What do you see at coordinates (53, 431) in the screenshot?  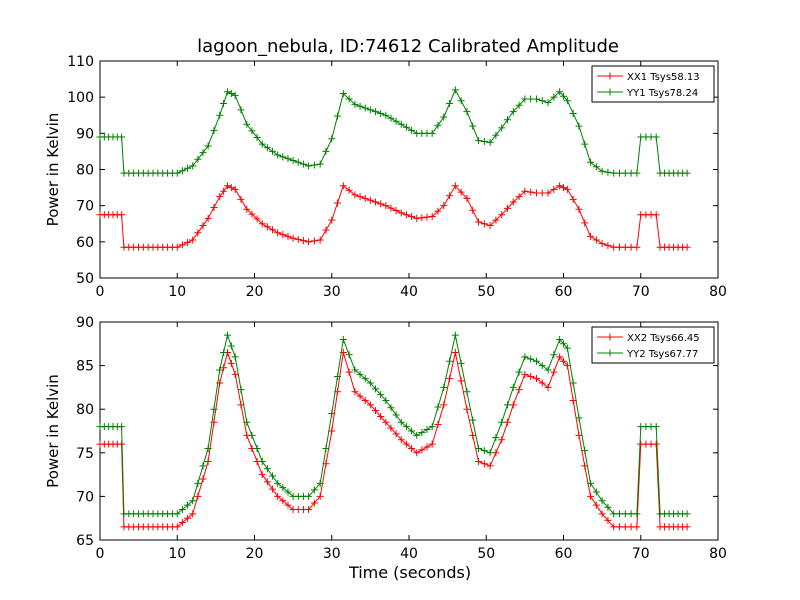 I see `y-axis-label: Power in Kelvin` at bounding box center [53, 431].